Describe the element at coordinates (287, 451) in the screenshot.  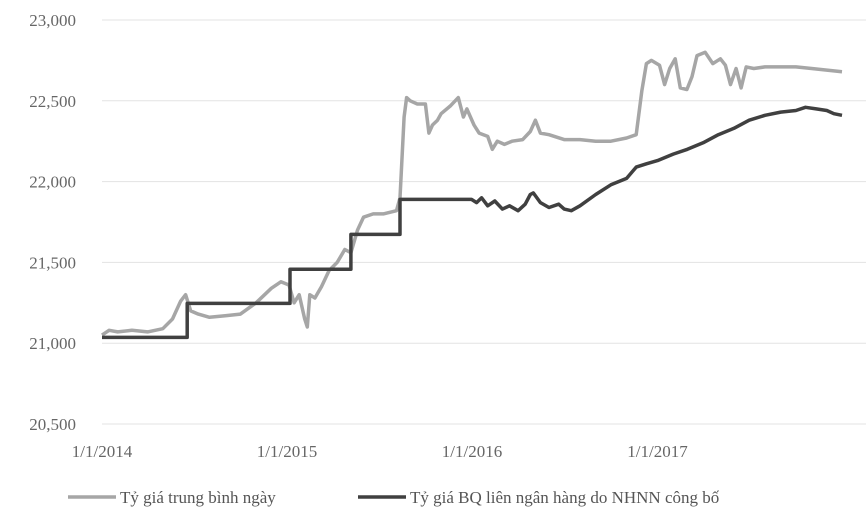
I see `x-tick-label: 1/1/2015` at that location.